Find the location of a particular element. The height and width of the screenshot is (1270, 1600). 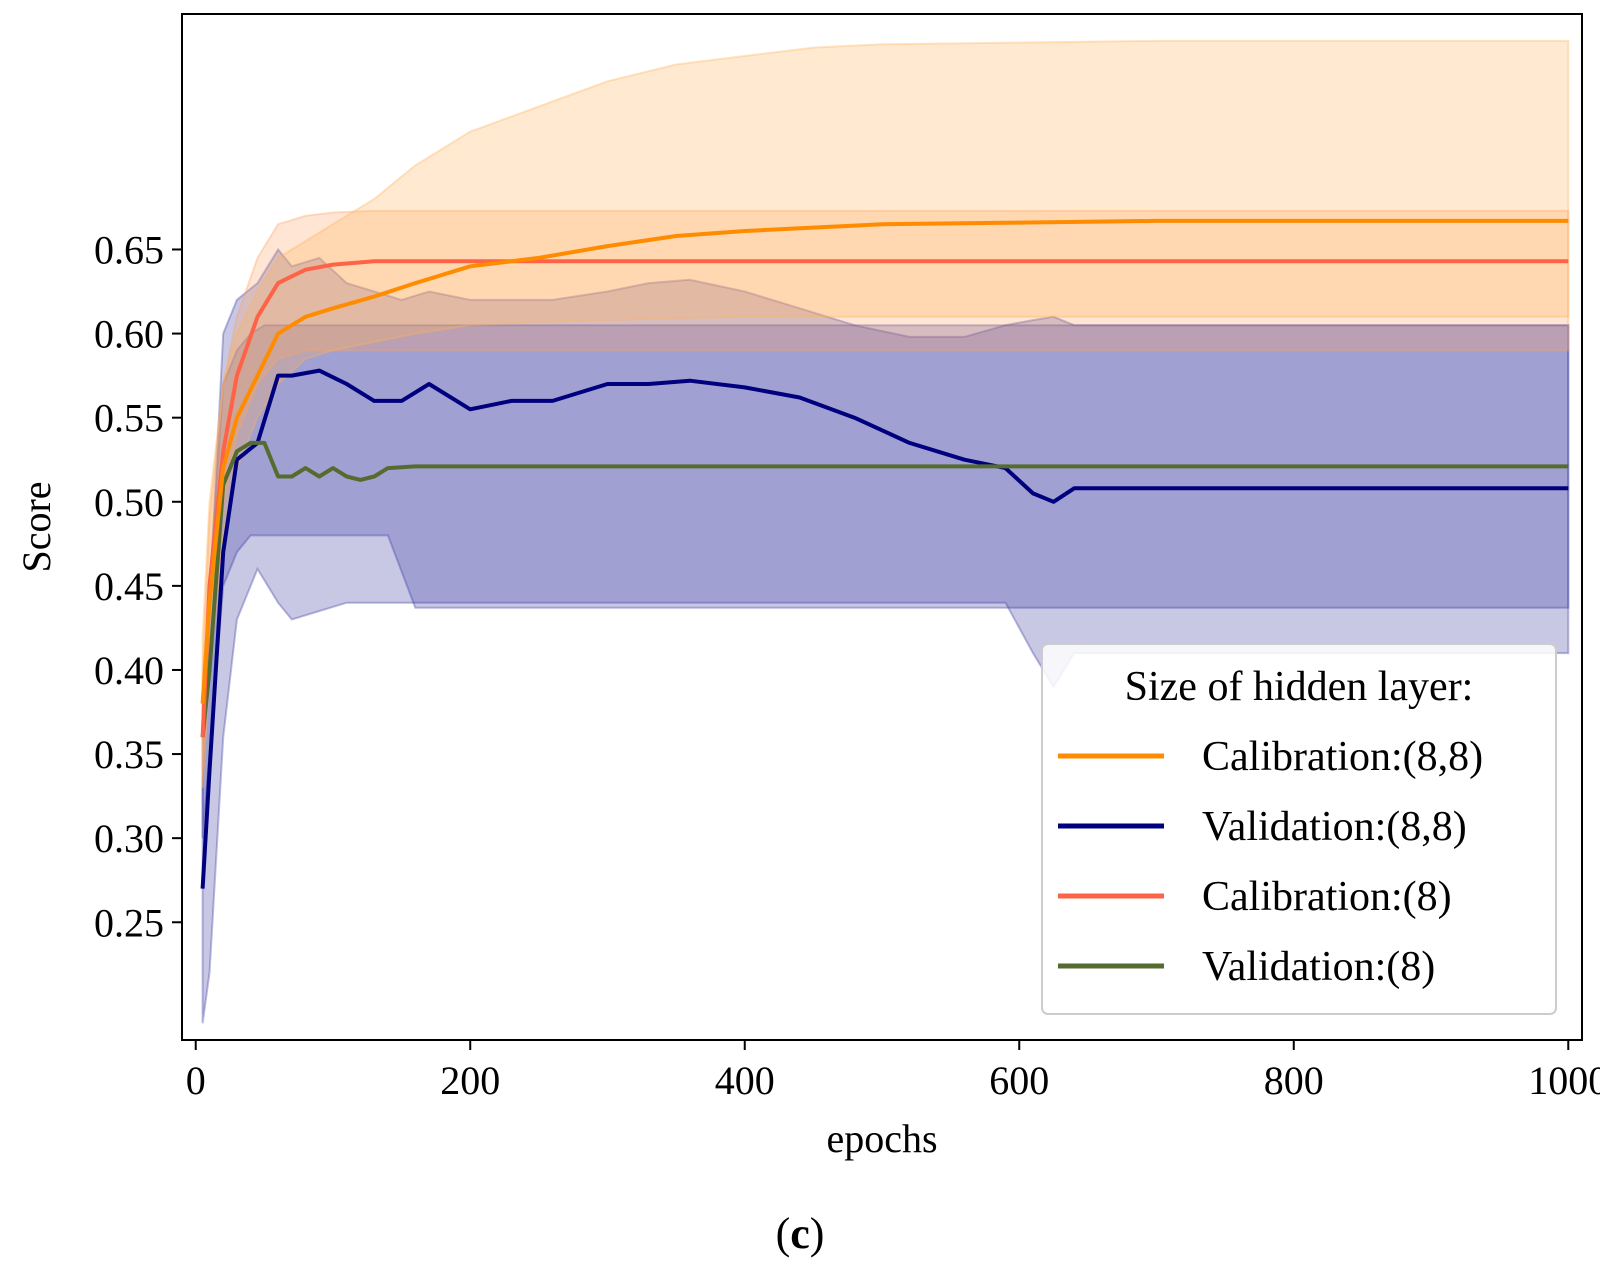

caption-close-paren: ) is located at coordinates (817, 1233).